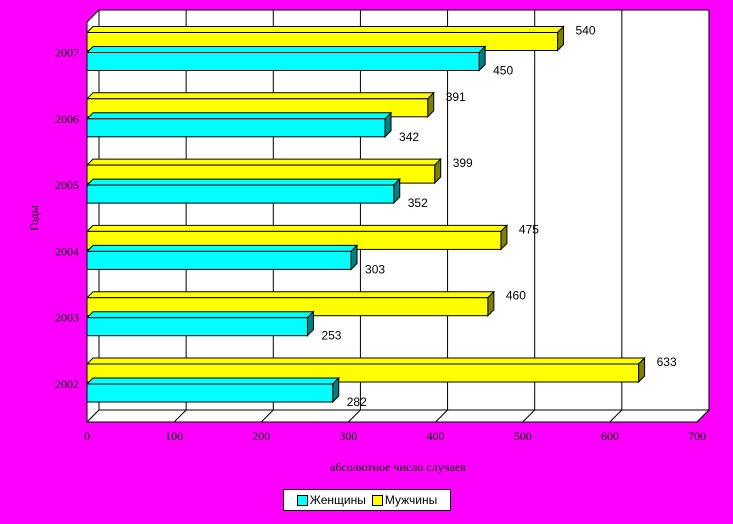  Describe the element at coordinates (67, 384) in the screenshot. I see `y-tick-label-2002: 2002` at that location.